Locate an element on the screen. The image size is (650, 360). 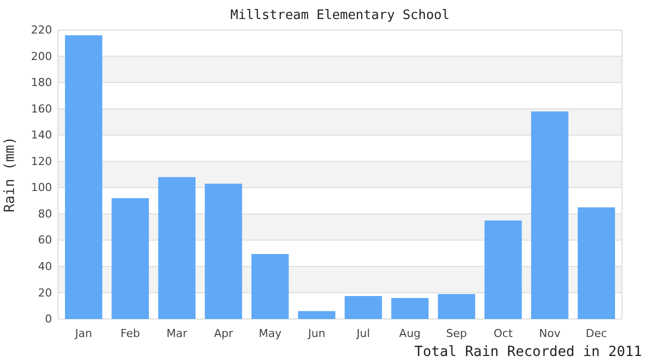
x-tick-label: Nov is located at coordinates (550, 333).